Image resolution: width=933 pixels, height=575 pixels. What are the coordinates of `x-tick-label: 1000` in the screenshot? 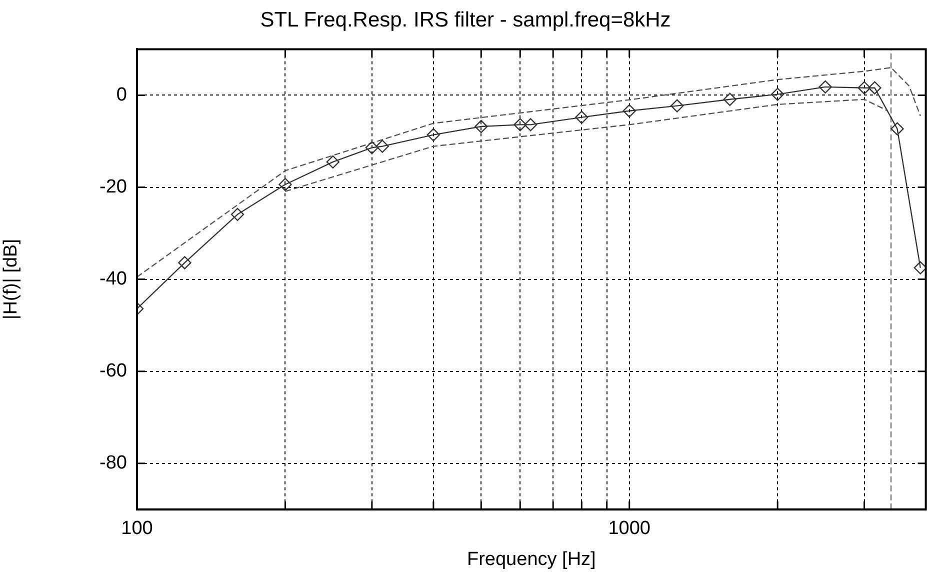 It's located at (629, 529).